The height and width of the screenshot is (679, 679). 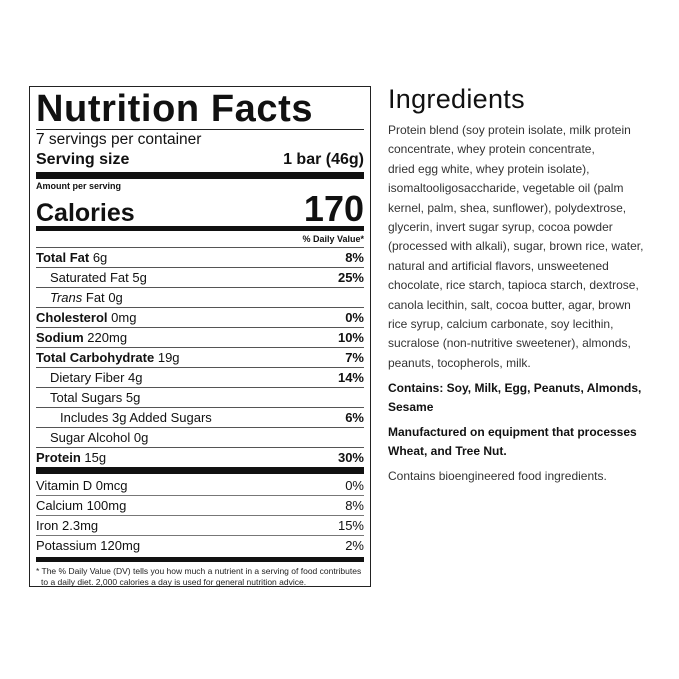 What do you see at coordinates (200, 358) in the screenshot?
I see `nutrient-row-total-carbohydrate: Total Carbohydrate 19g 7%` at bounding box center [200, 358].